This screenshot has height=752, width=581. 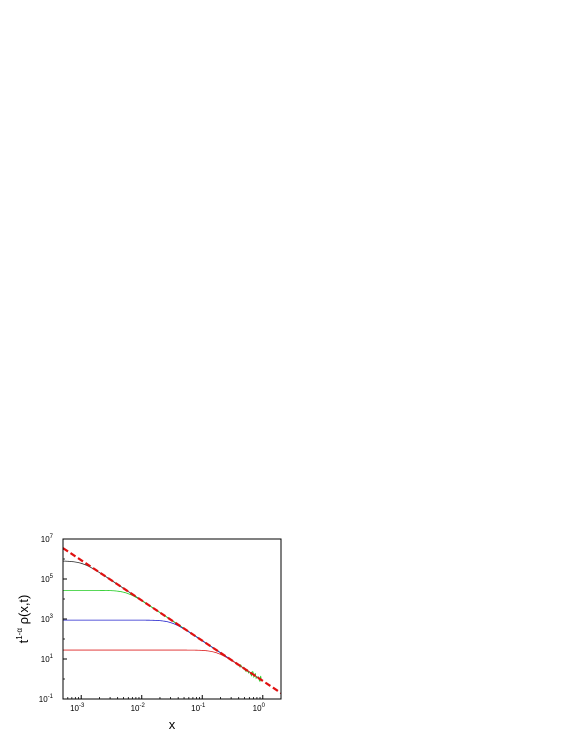 What do you see at coordinates (47, 659) in the screenshot?
I see `y-tick-label: 10¹` at bounding box center [47, 659].